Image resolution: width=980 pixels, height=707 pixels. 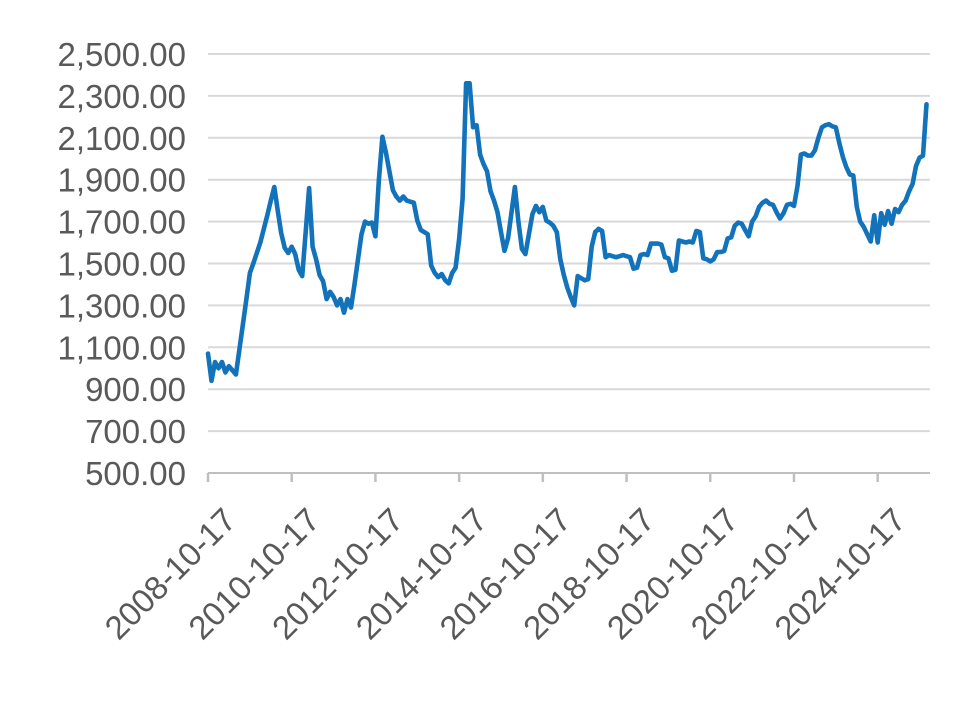 What do you see at coordinates (135, 431) in the screenshot?
I see `y-axis-tick-label: 700.00` at bounding box center [135, 431].